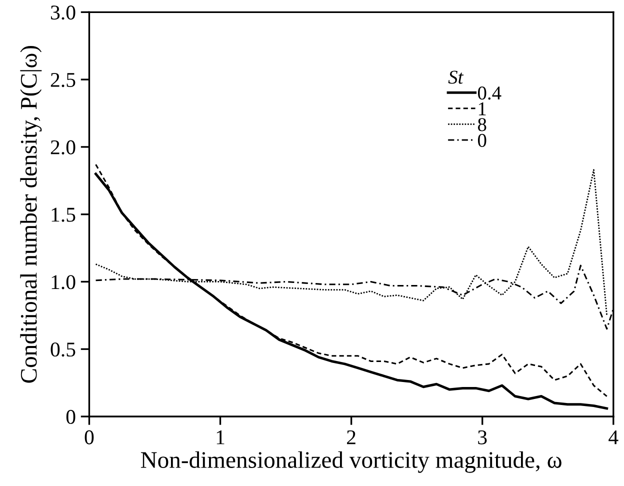 The width and height of the screenshot is (624, 486). What do you see at coordinates (482, 437) in the screenshot?
I see `x-tick-label: 3` at bounding box center [482, 437].